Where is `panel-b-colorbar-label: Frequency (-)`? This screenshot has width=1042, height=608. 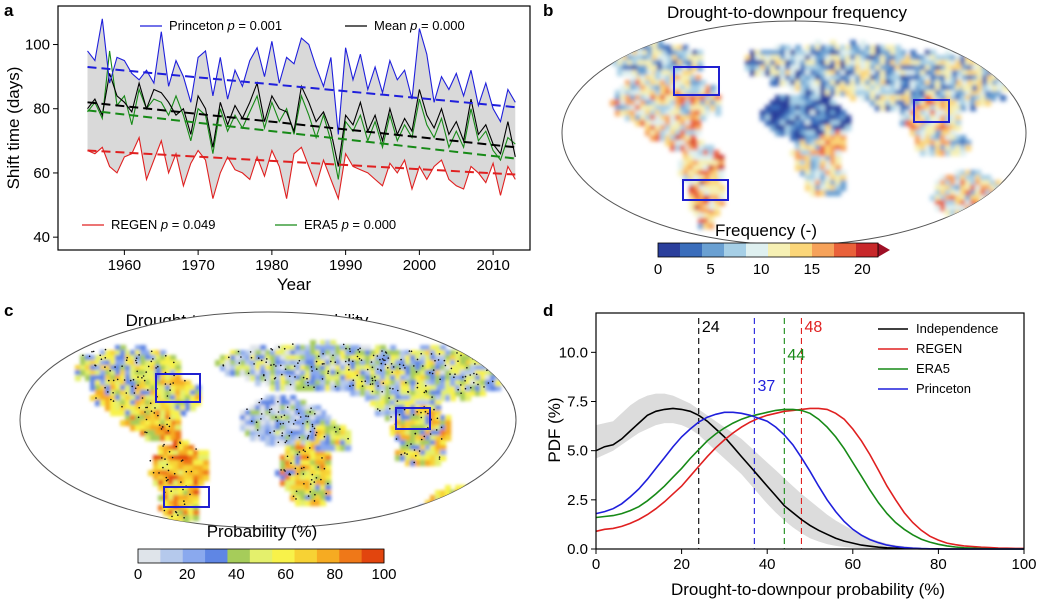
panel-b-colorbar-label: Frequency (-) is located at coordinates (766, 230).